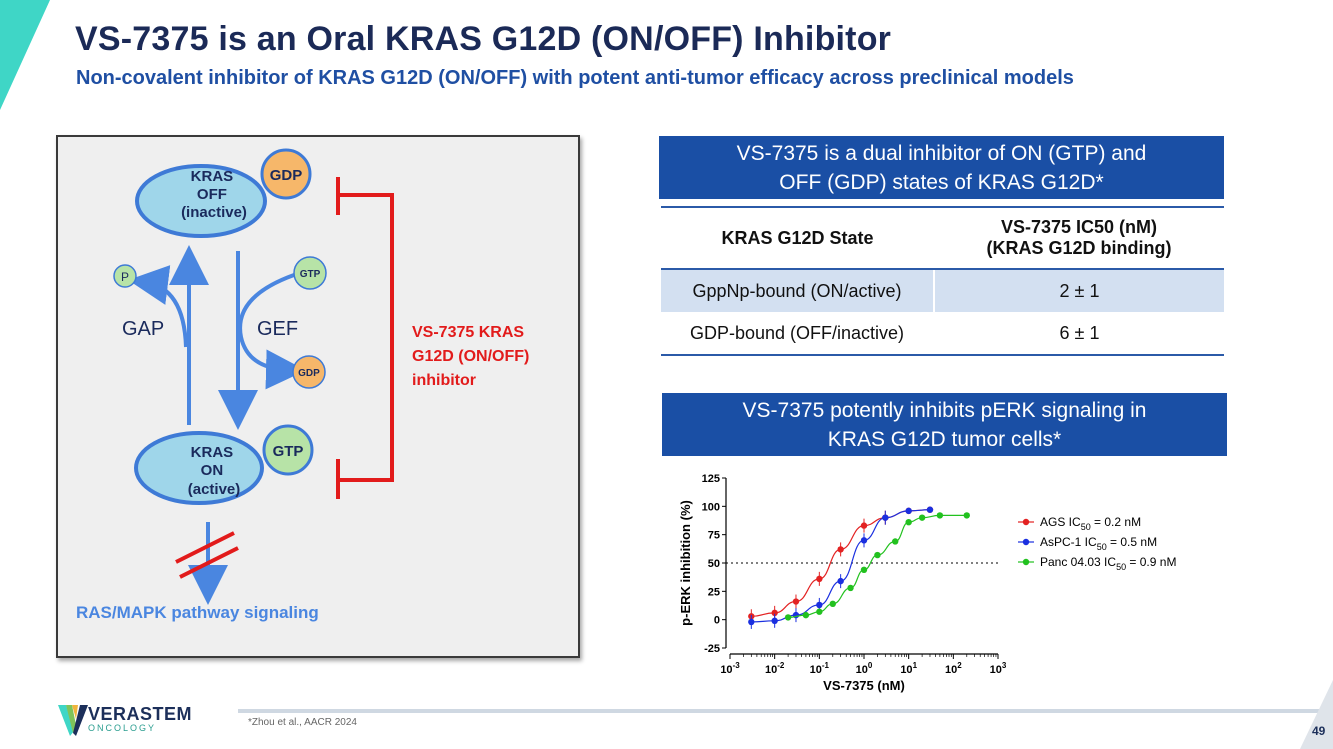 This screenshot has height=749, width=1333. I want to click on col-ic50-header: VS-7375 IC50 (nM) (KRAS G12D binding), so click(1079, 238).